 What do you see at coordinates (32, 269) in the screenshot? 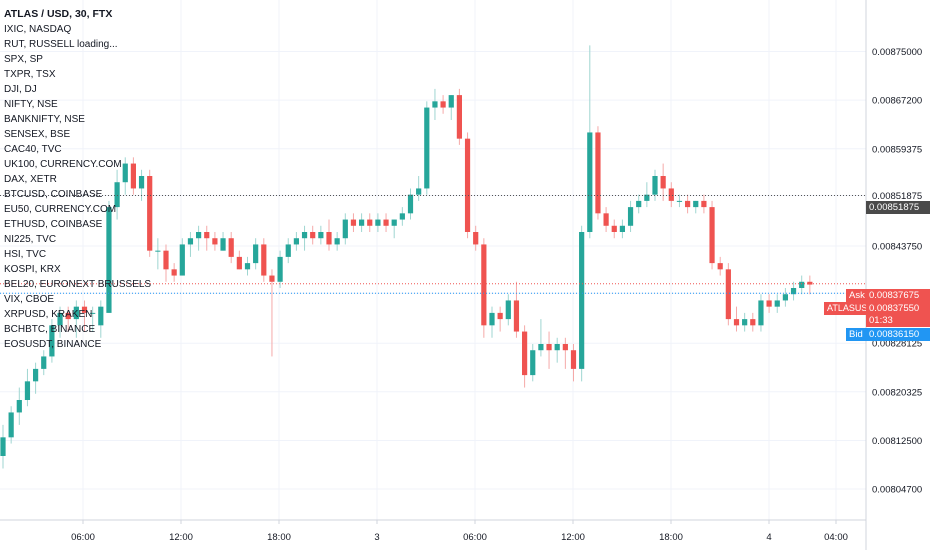
I see `compare-symbol-item: KOSPI, KRX` at bounding box center [32, 269].